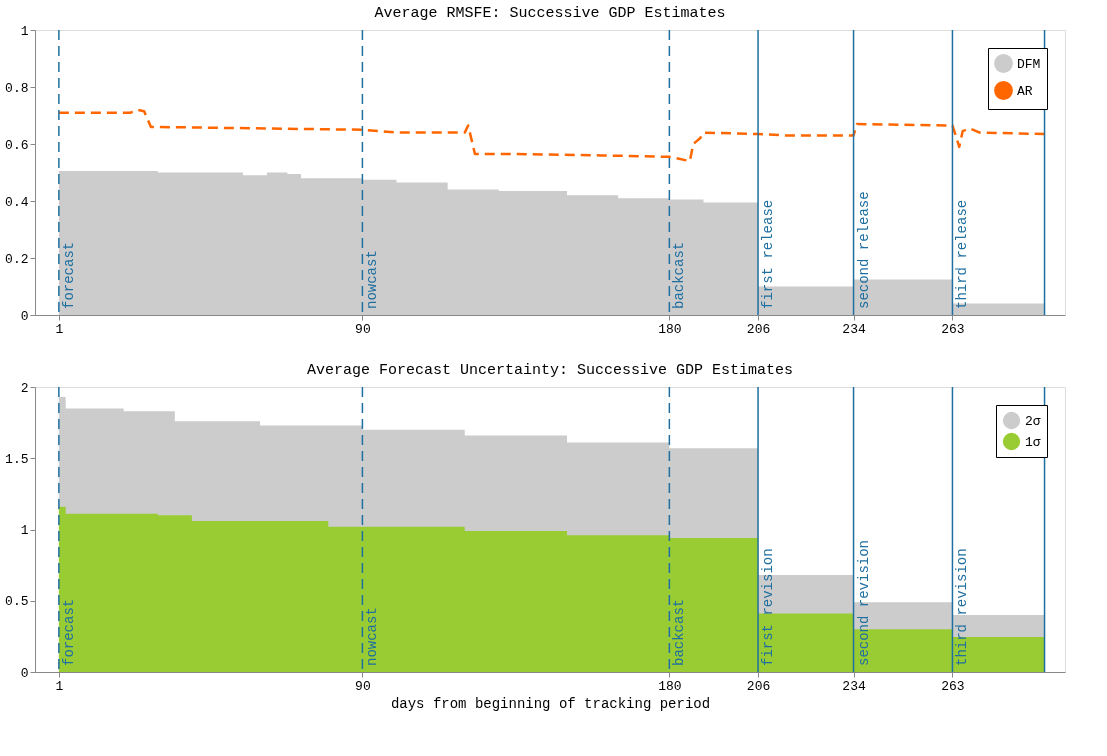 Image resolution: width=1107 pixels, height=756 pixels. I want to click on legend-label: AR, so click(1025, 91).